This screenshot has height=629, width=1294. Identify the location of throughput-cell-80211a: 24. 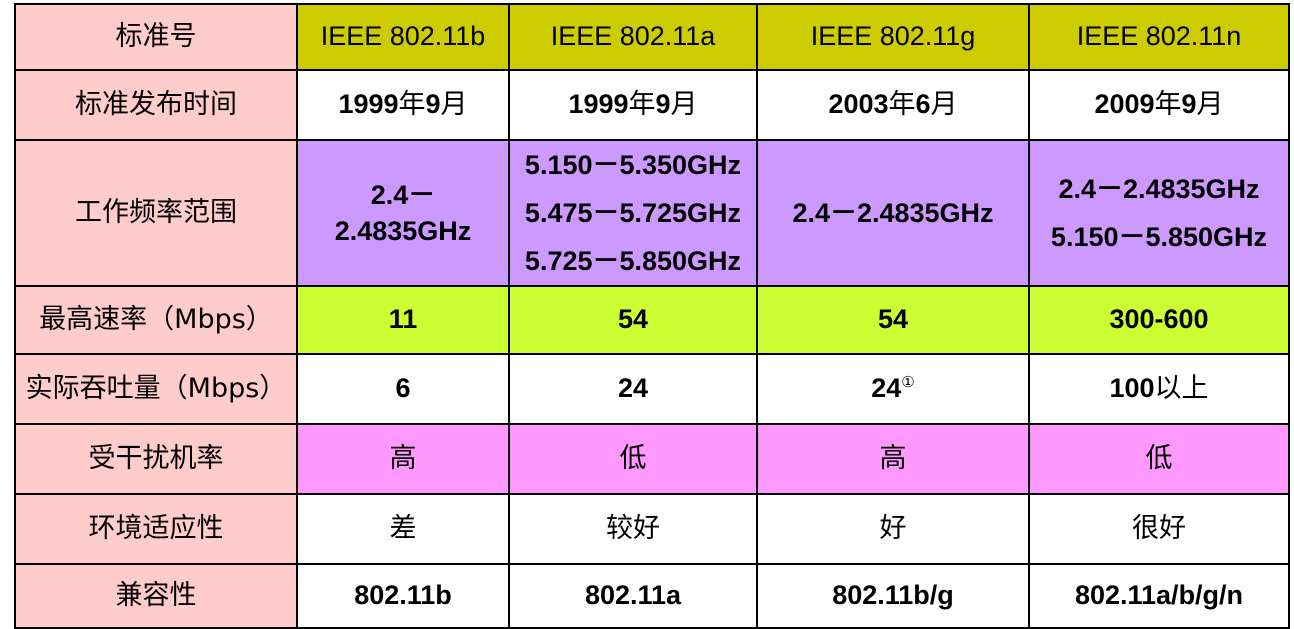
(633, 389).